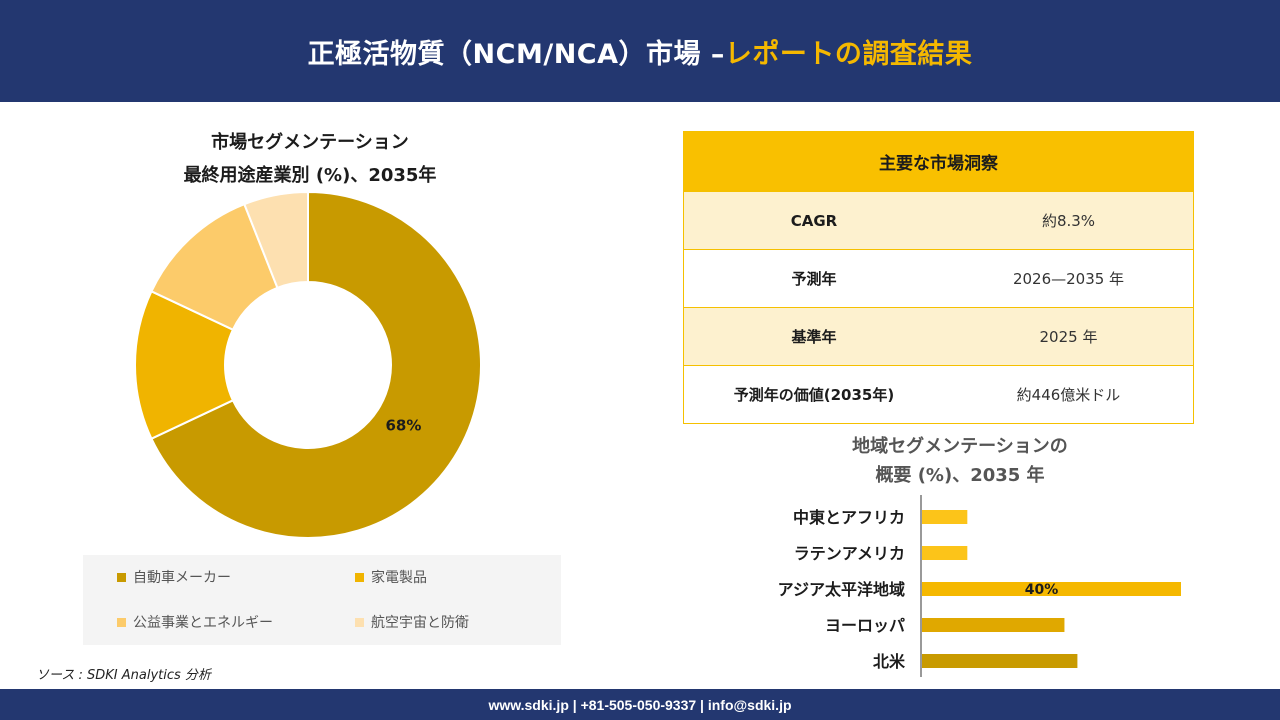 This screenshot has width=1280, height=720. Describe the element at coordinates (310, 175) in the screenshot. I see `donut-title-line2: 最終用途産業別 (%)、2035年` at that location.